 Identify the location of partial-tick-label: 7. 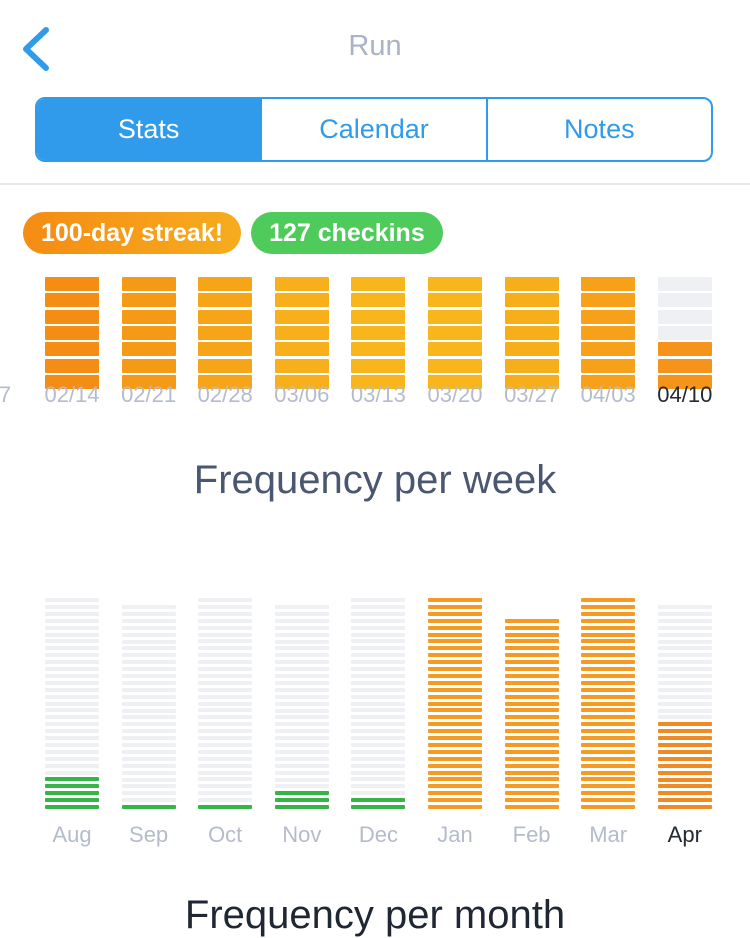
(6, 394).